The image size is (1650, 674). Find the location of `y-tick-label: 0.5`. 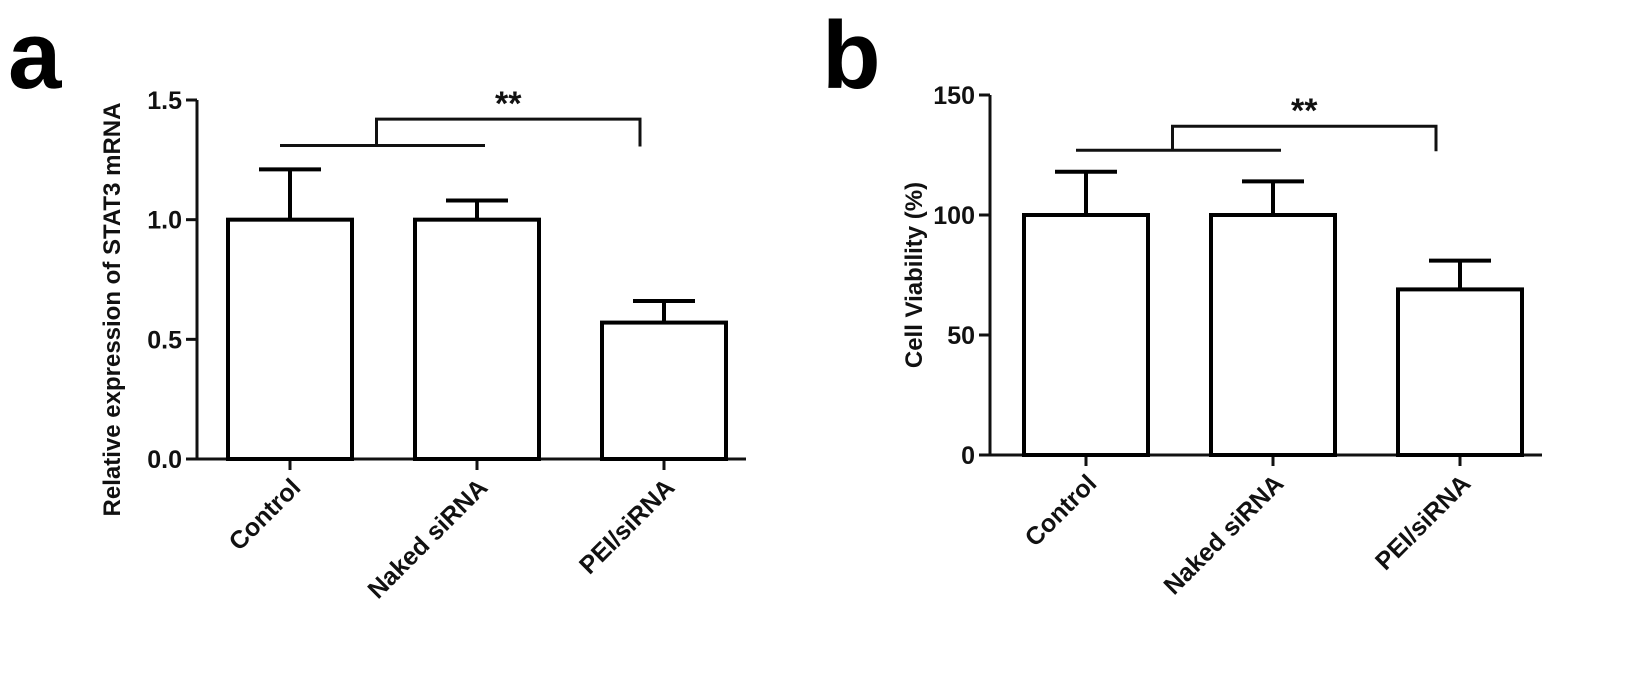

y-tick-label: 0.5 is located at coordinates (164, 340).